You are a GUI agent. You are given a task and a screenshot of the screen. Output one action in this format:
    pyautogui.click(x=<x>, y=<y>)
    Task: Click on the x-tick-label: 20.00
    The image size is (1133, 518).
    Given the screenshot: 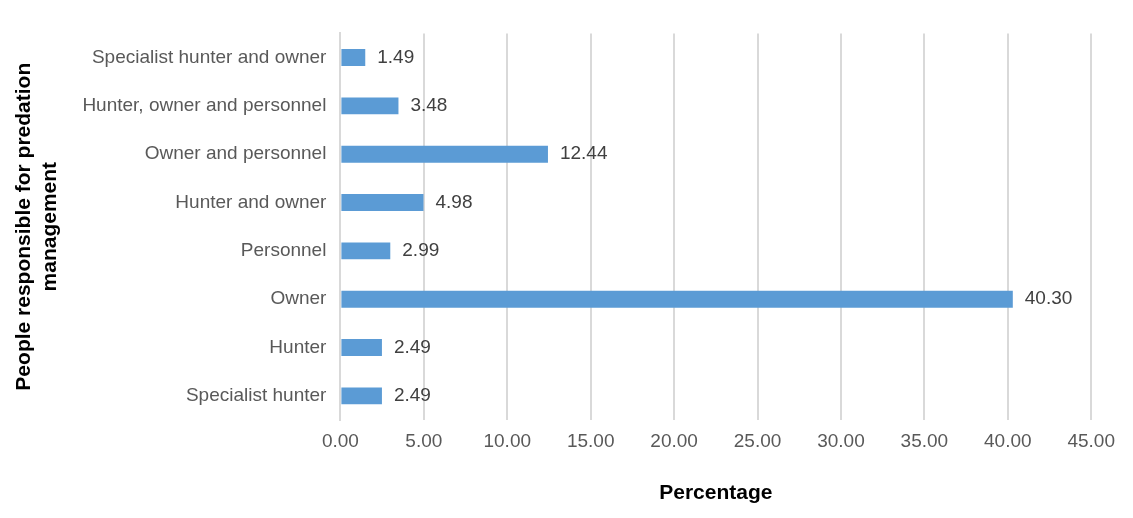 What is the action you would take?
    pyautogui.click(x=674, y=440)
    